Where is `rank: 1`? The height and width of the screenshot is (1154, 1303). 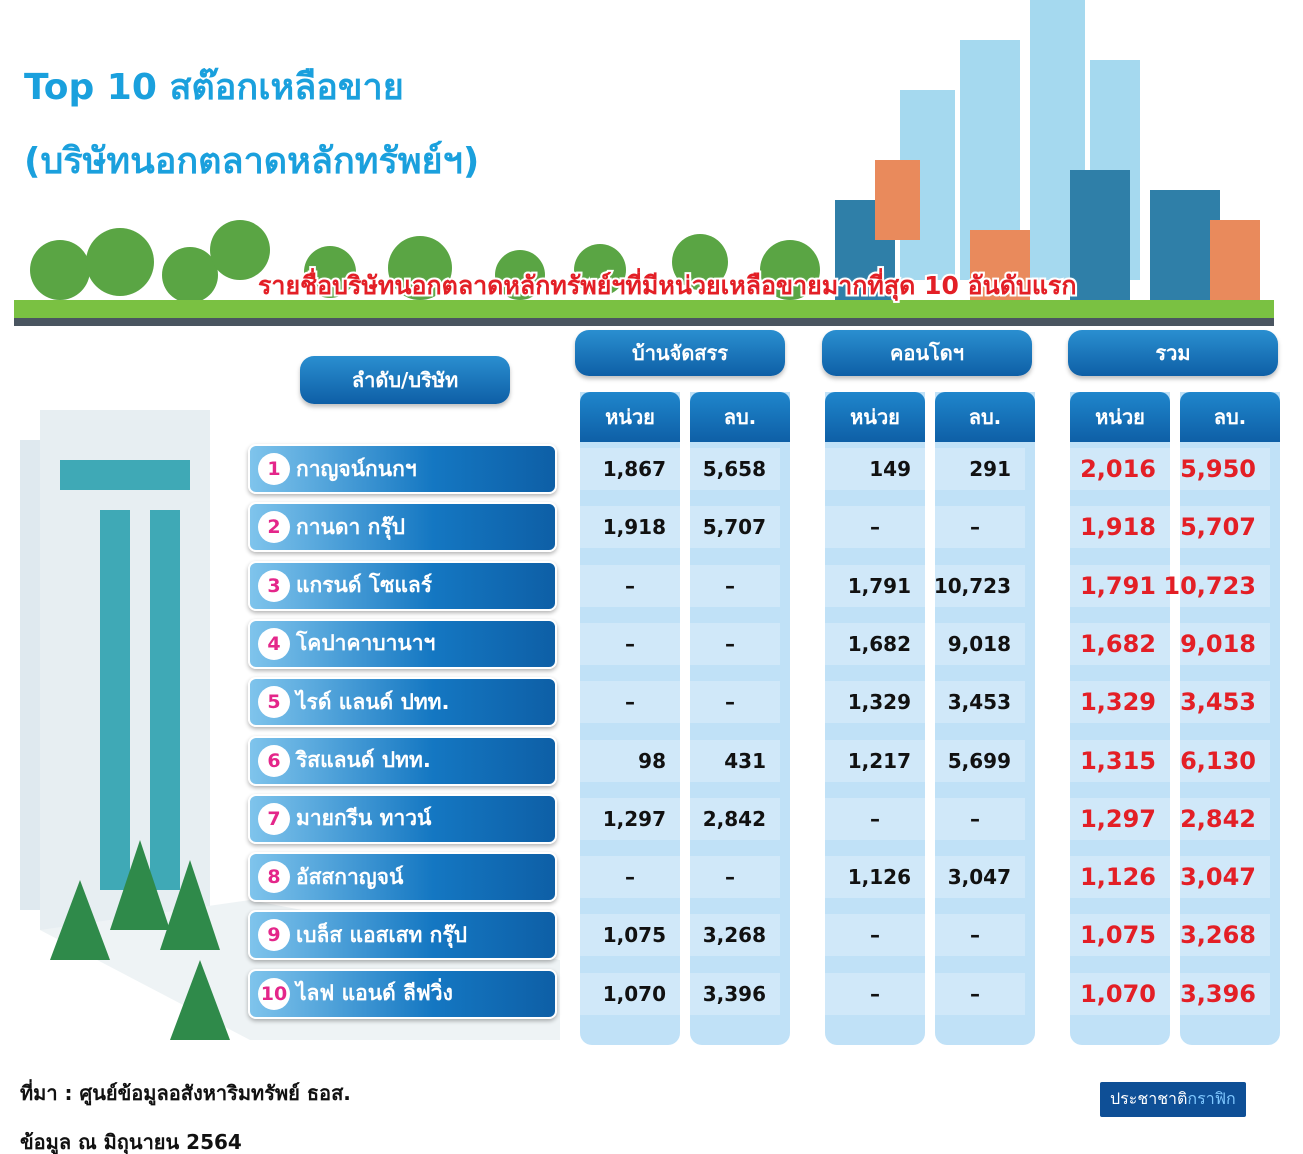
rank: 1 is located at coordinates (274, 469).